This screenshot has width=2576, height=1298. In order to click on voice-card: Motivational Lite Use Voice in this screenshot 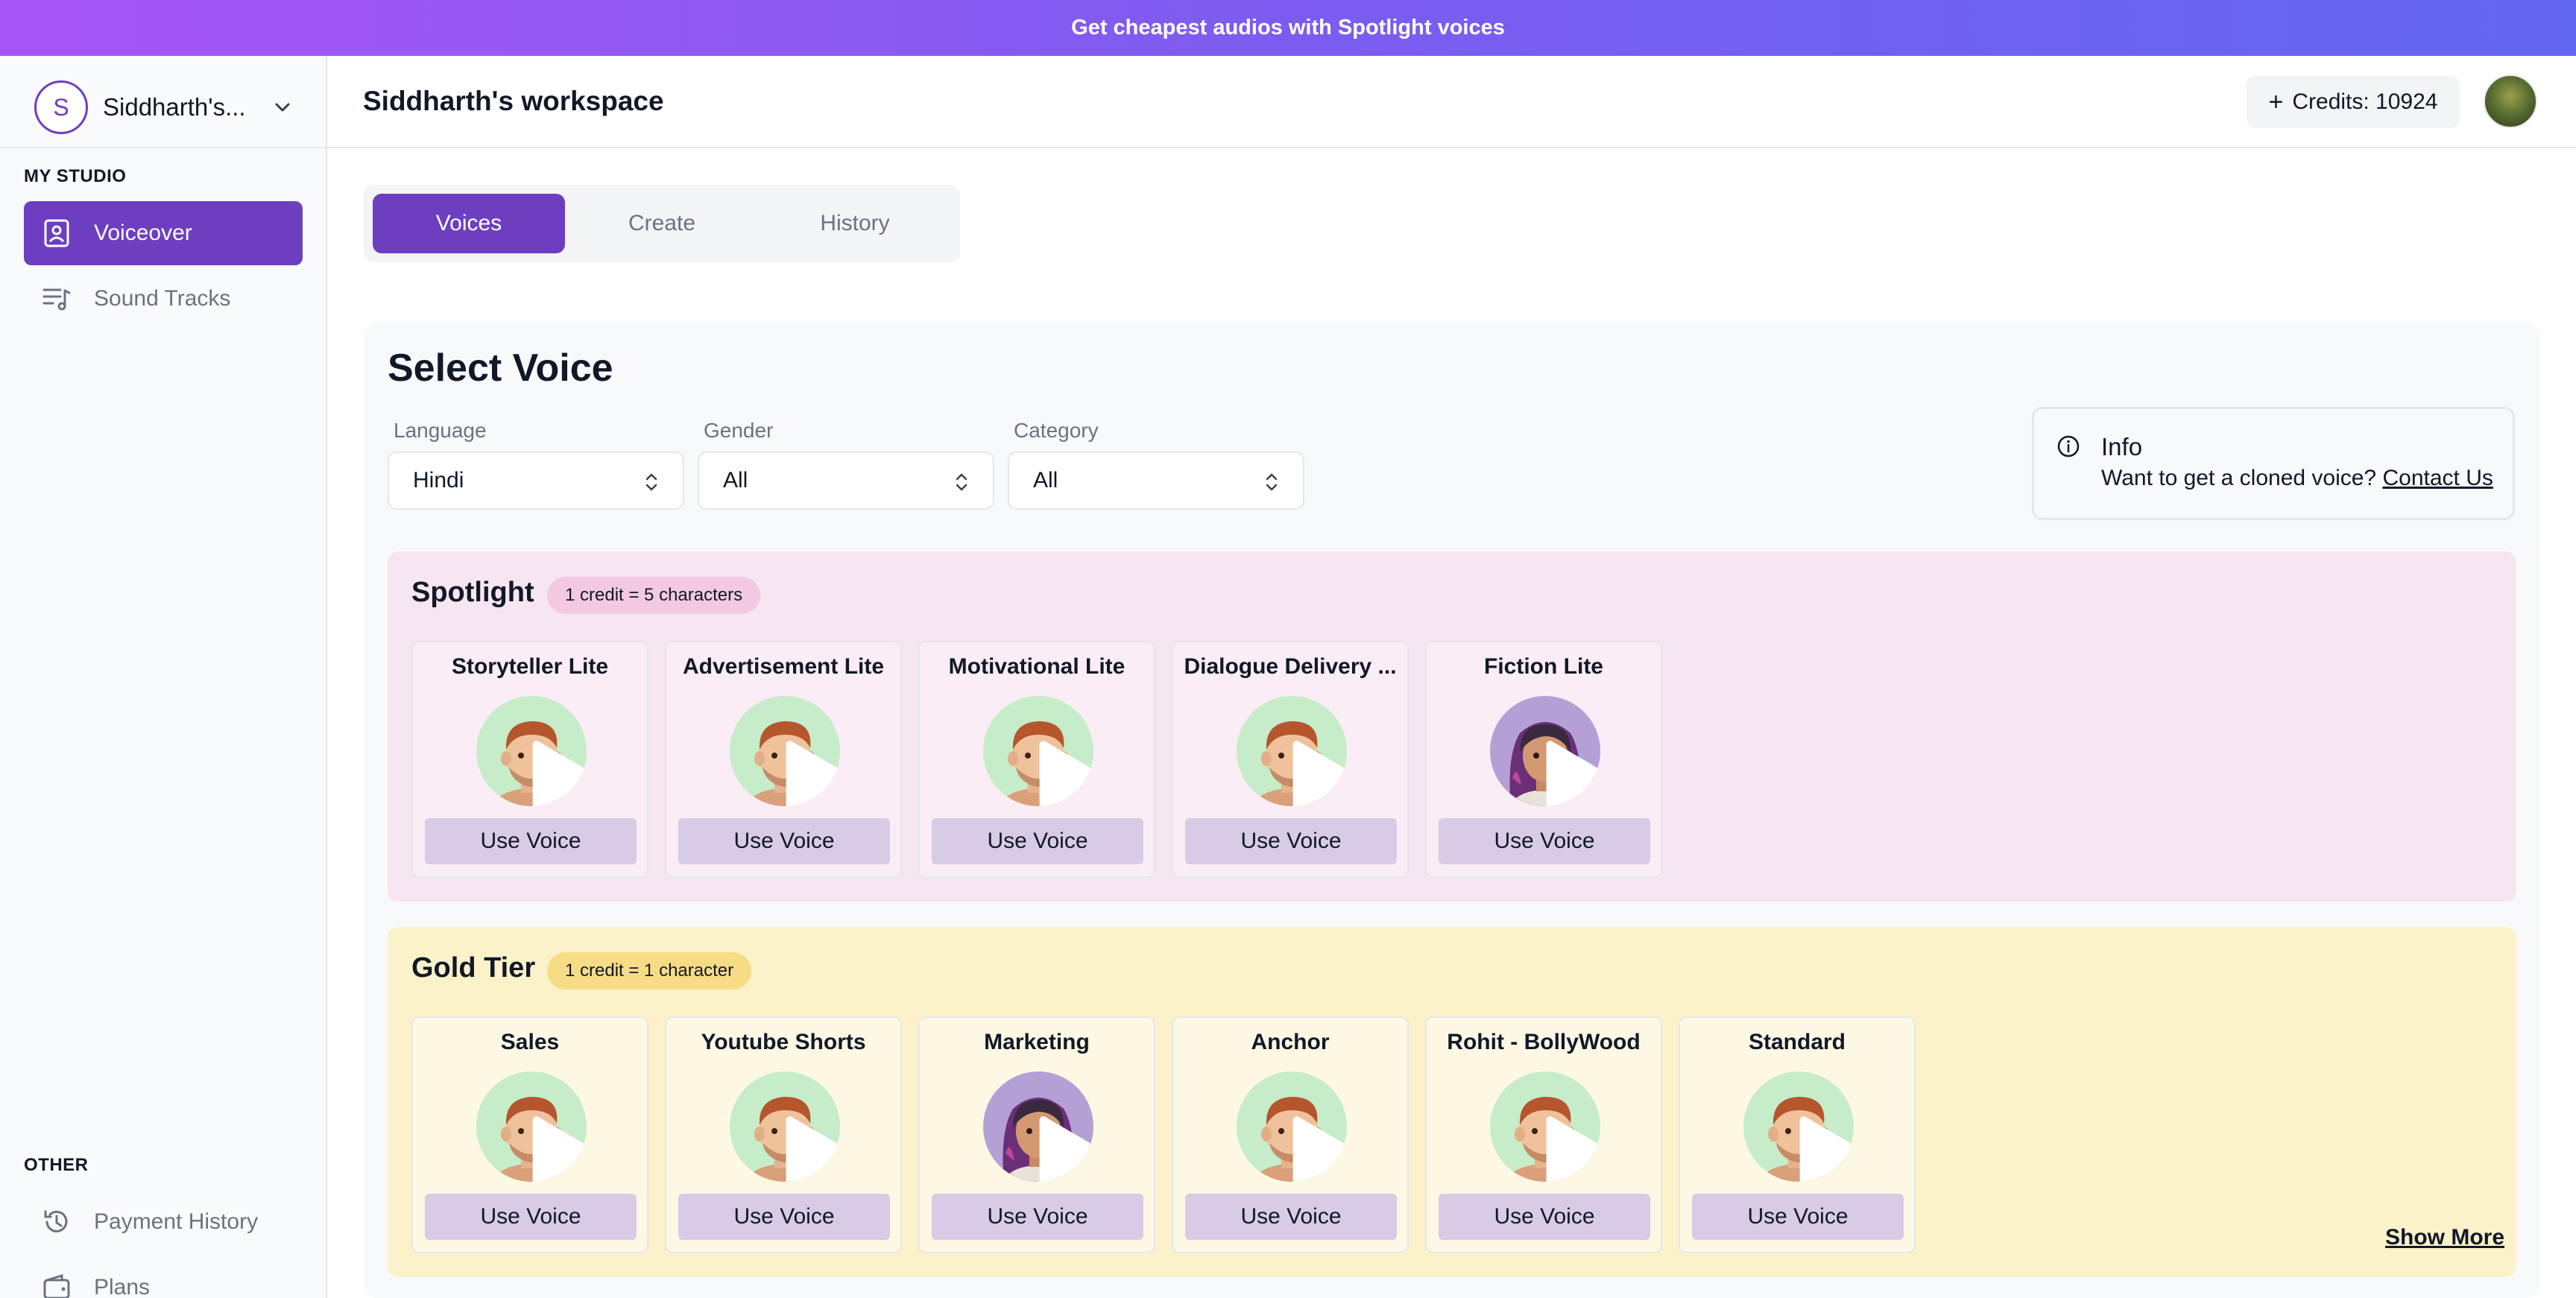, I will do `click(1036, 759)`.